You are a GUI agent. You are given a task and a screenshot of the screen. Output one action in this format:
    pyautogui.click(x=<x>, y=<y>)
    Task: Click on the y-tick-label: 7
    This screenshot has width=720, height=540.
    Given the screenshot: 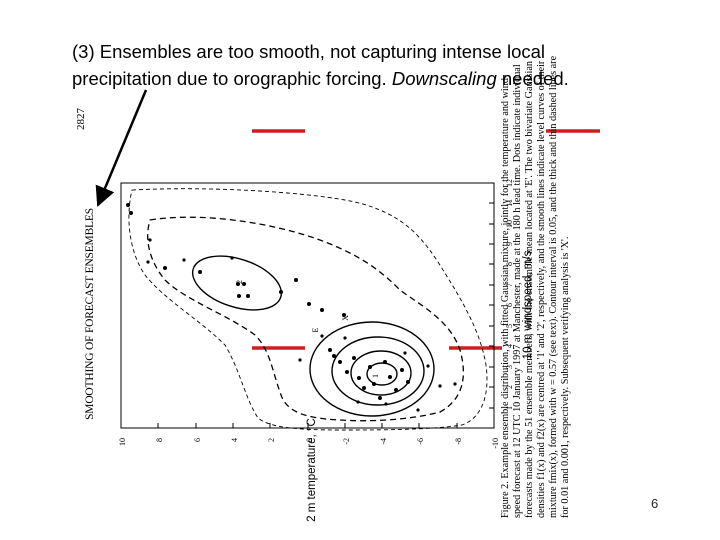 What is the action you would take?
    pyautogui.click(x=509, y=285)
    